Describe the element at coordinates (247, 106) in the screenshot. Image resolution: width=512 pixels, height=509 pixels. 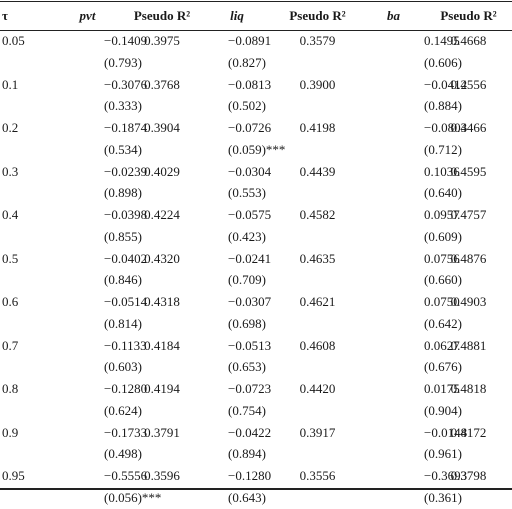
I see `liq-pvalue-cell: (0.502)` at that location.